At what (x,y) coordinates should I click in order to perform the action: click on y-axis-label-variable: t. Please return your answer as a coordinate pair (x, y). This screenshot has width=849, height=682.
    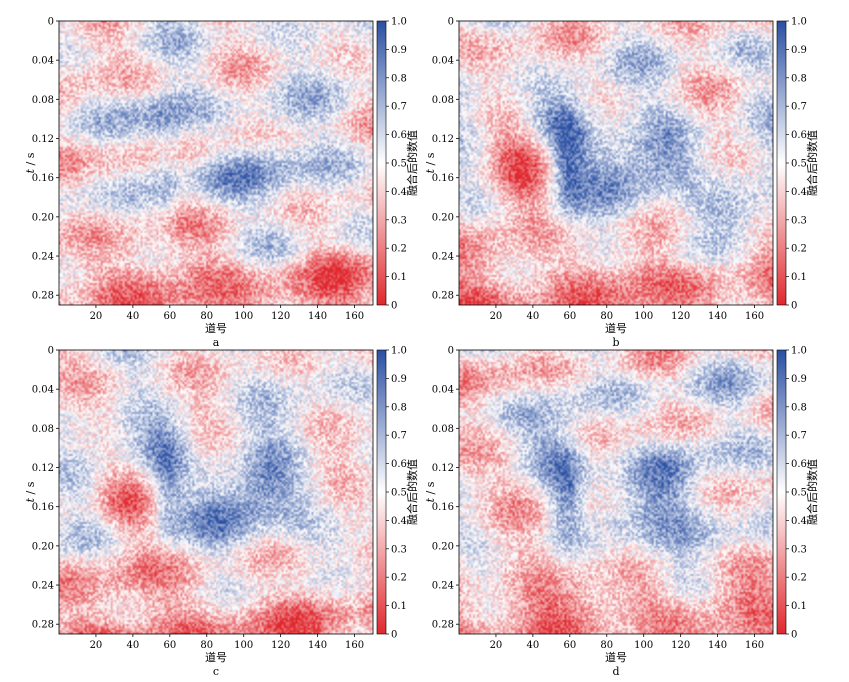
    Looking at the image, I should click on (430, 170).